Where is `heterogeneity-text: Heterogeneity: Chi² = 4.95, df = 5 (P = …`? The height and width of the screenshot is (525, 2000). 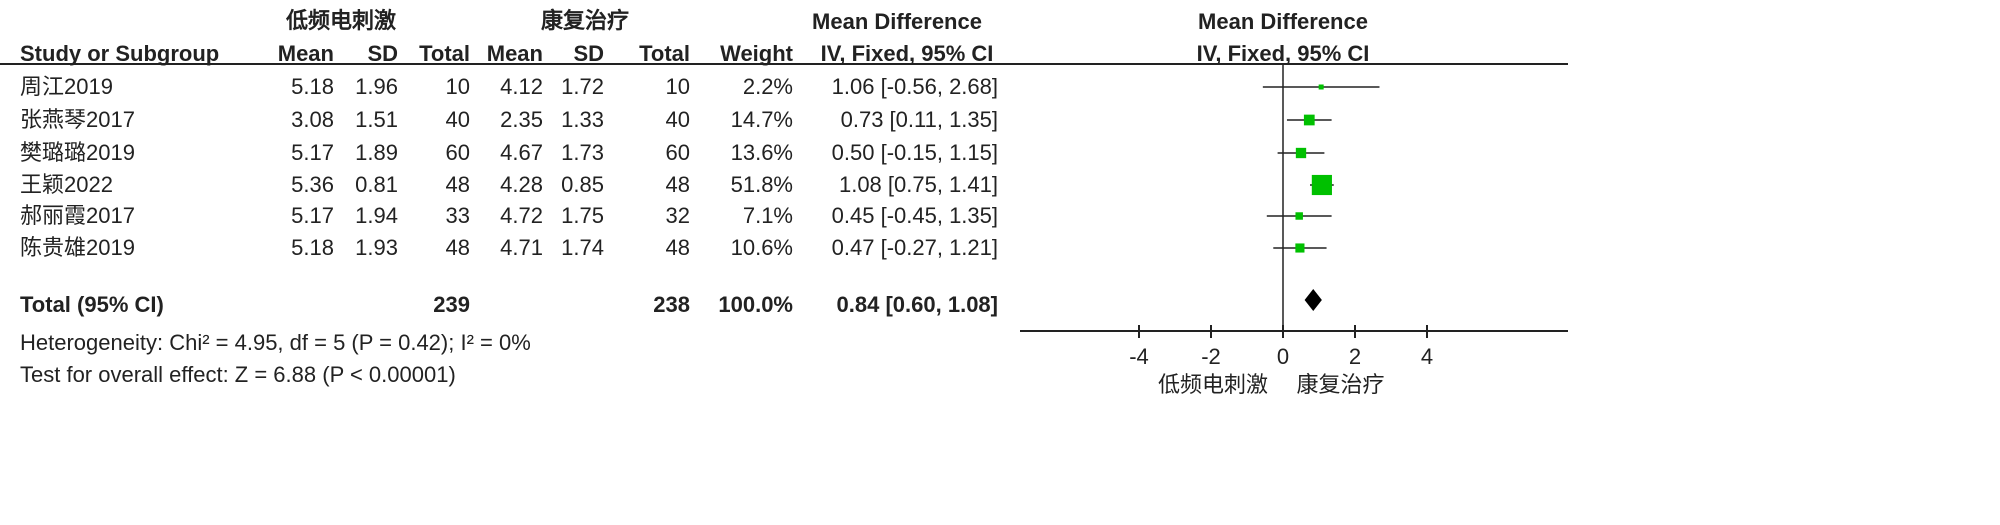
heterogeneity-text: Heterogeneity: Chi² = 4.95, df = 5 (P = … is located at coordinates (275, 342).